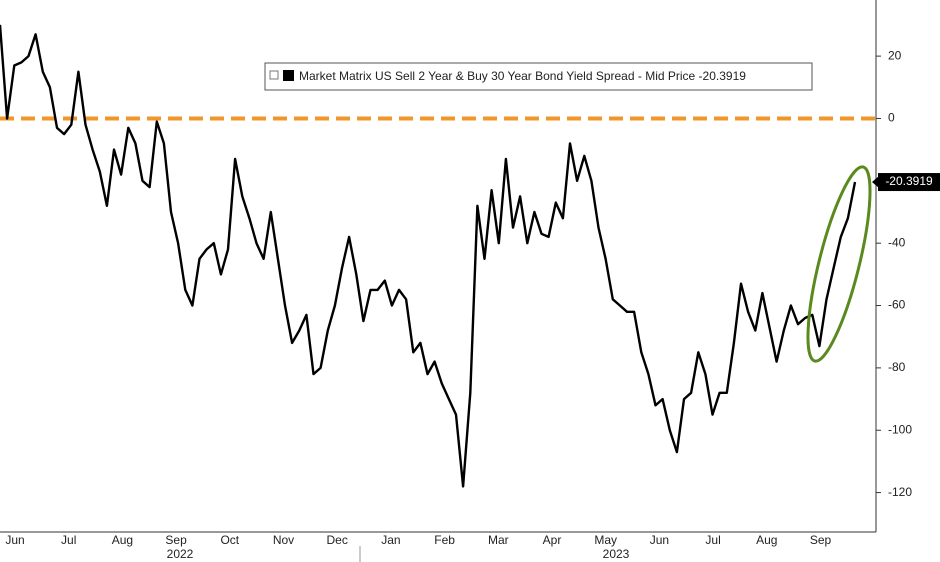 This screenshot has height=562, width=940. I want to click on legend-swatch, so click(288, 75).